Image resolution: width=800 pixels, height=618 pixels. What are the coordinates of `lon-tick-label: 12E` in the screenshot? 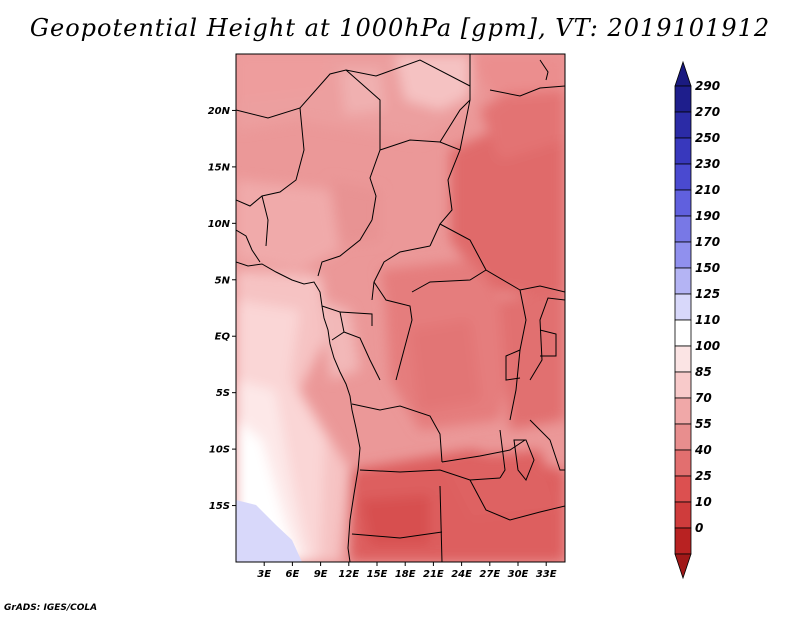 It's located at (348, 574).